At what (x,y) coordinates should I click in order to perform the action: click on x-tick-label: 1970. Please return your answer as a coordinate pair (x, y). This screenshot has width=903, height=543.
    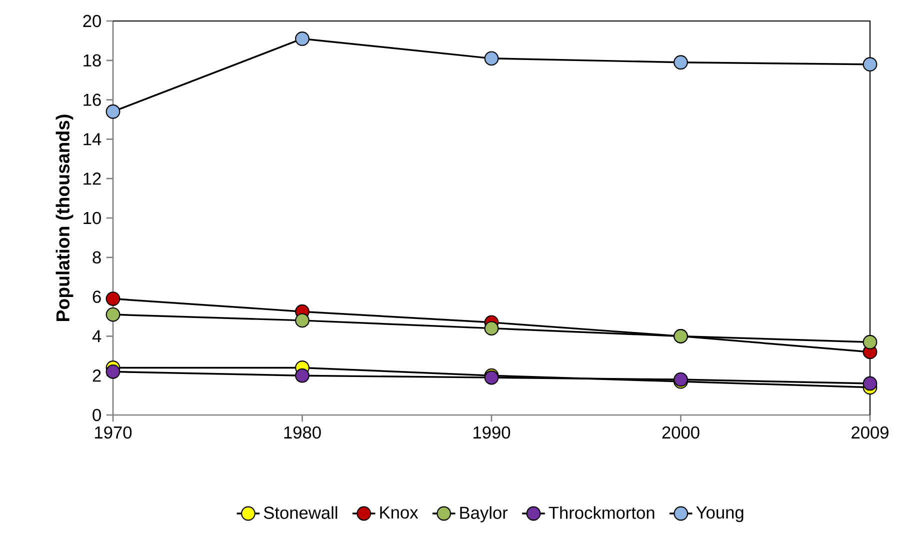
    Looking at the image, I should click on (113, 432).